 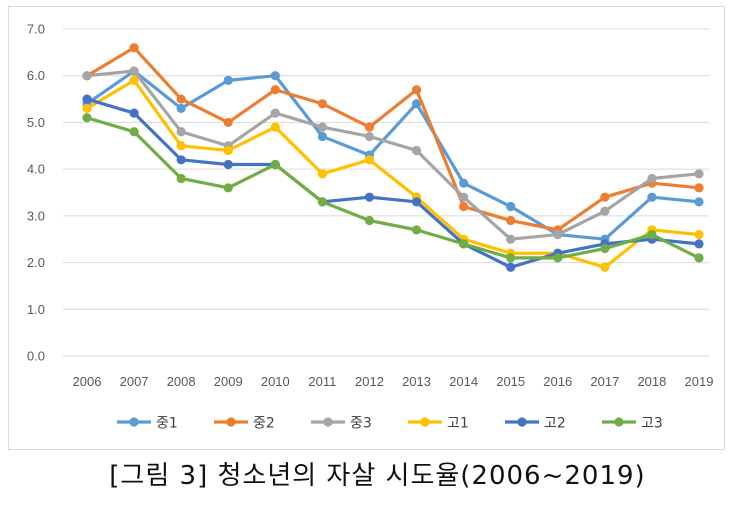 What do you see at coordinates (458, 424) in the screenshot?
I see `legend-label: 고1` at bounding box center [458, 424].